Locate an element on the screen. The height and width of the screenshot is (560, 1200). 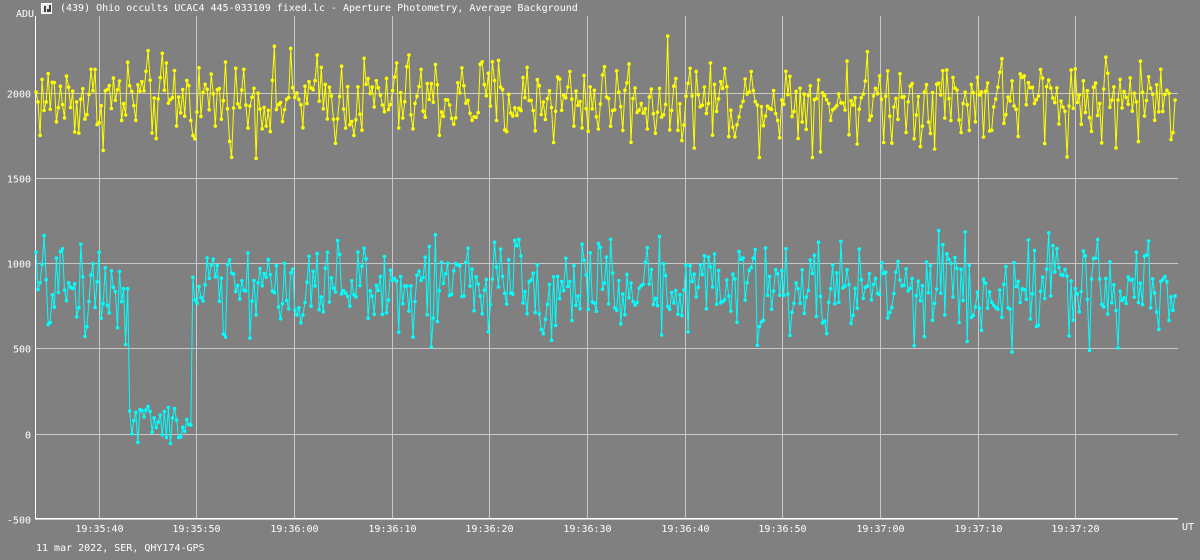
x-tick-label: 19:37:10 is located at coordinates (978, 529).